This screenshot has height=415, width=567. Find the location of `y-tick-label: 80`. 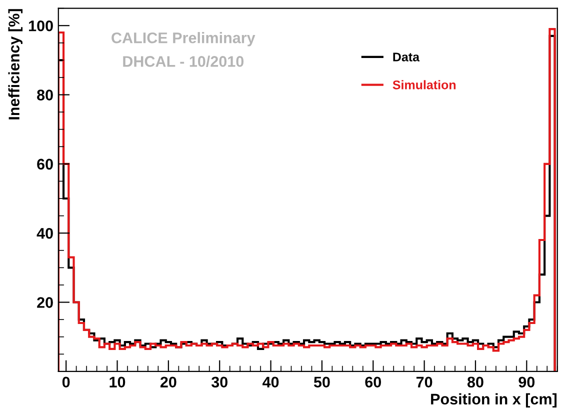

y-tick-label: 80 is located at coordinates (45, 95).